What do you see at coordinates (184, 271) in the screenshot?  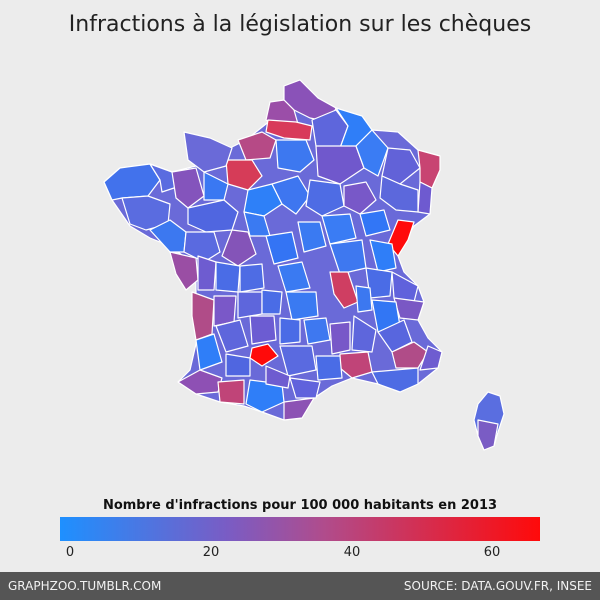 I see `dept-vendee` at bounding box center [184, 271].